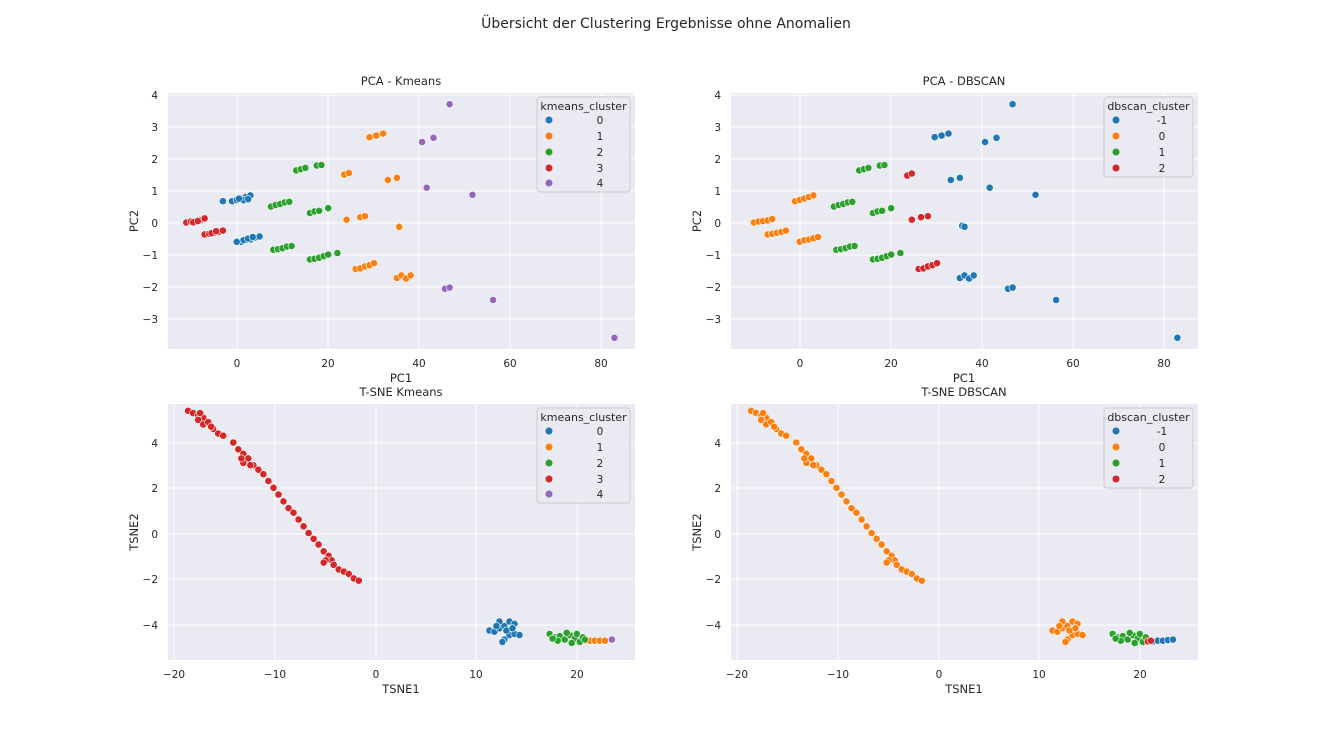 The height and width of the screenshot is (756, 1332). Describe the element at coordinates (600, 364) in the screenshot. I see `x-tick-label: 80` at that location.